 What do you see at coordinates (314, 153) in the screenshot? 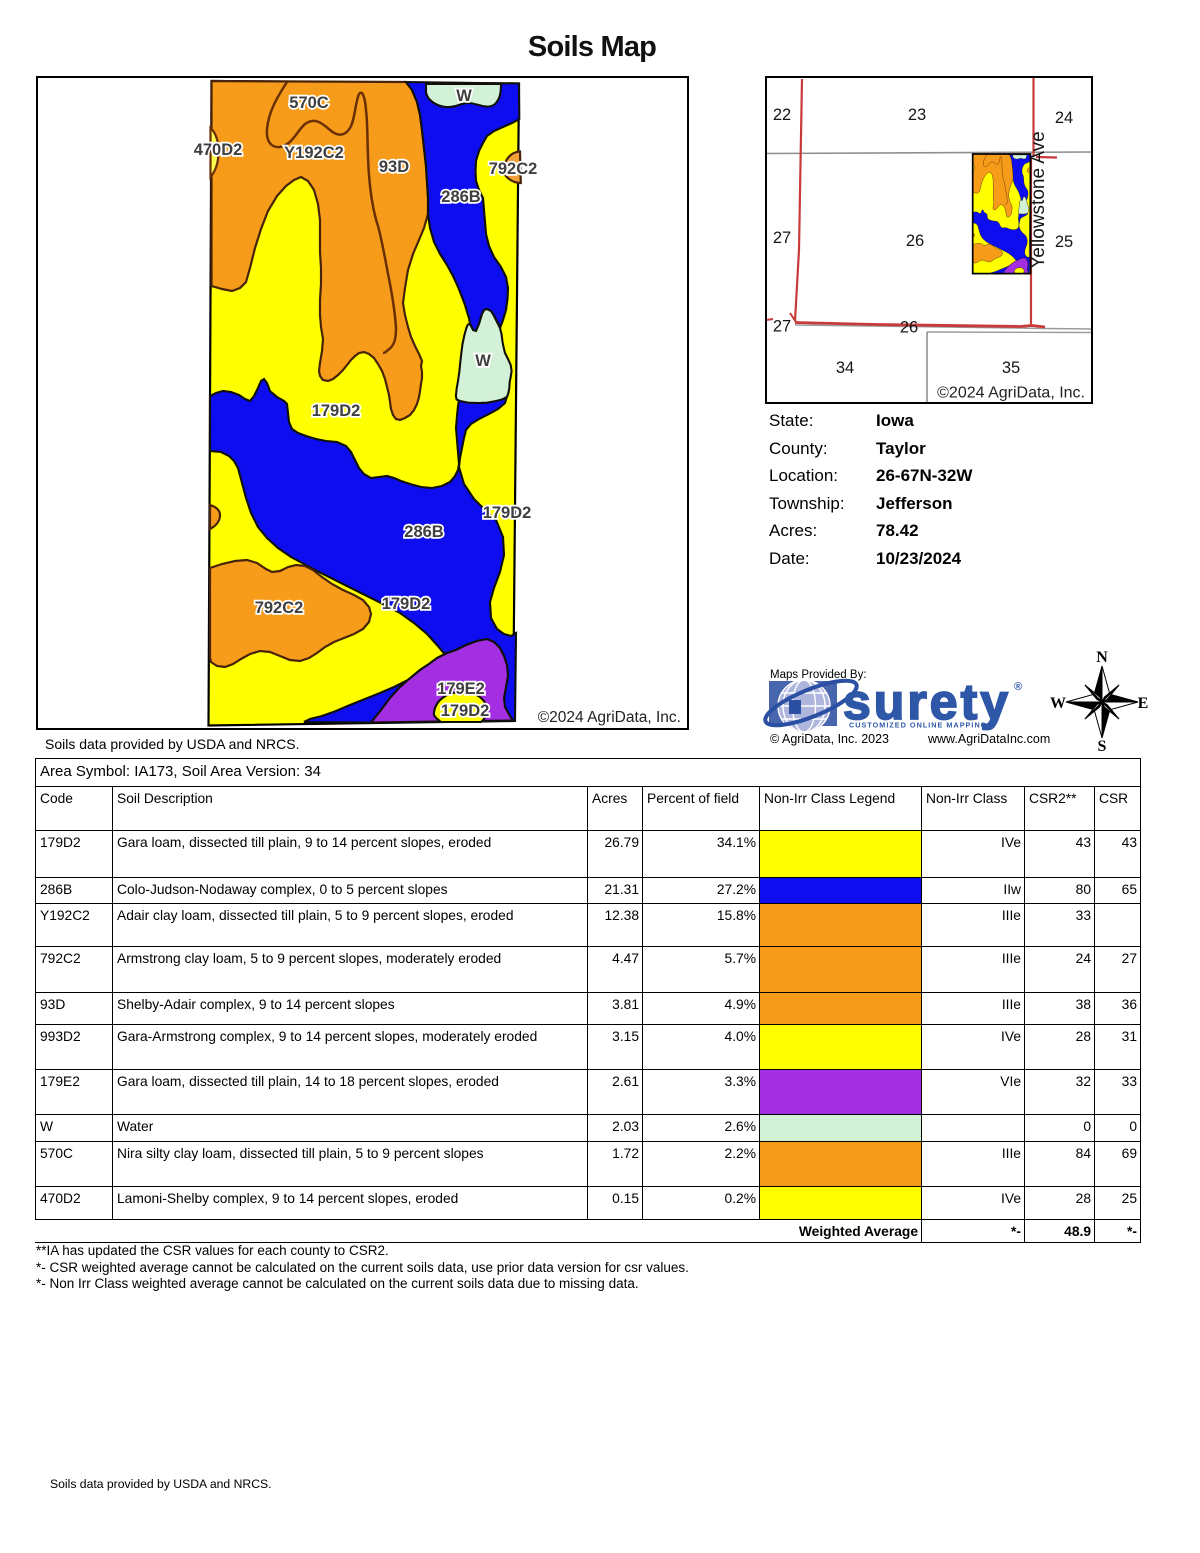
I see `svg-text: Y192C2` at bounding box center [314, 153].